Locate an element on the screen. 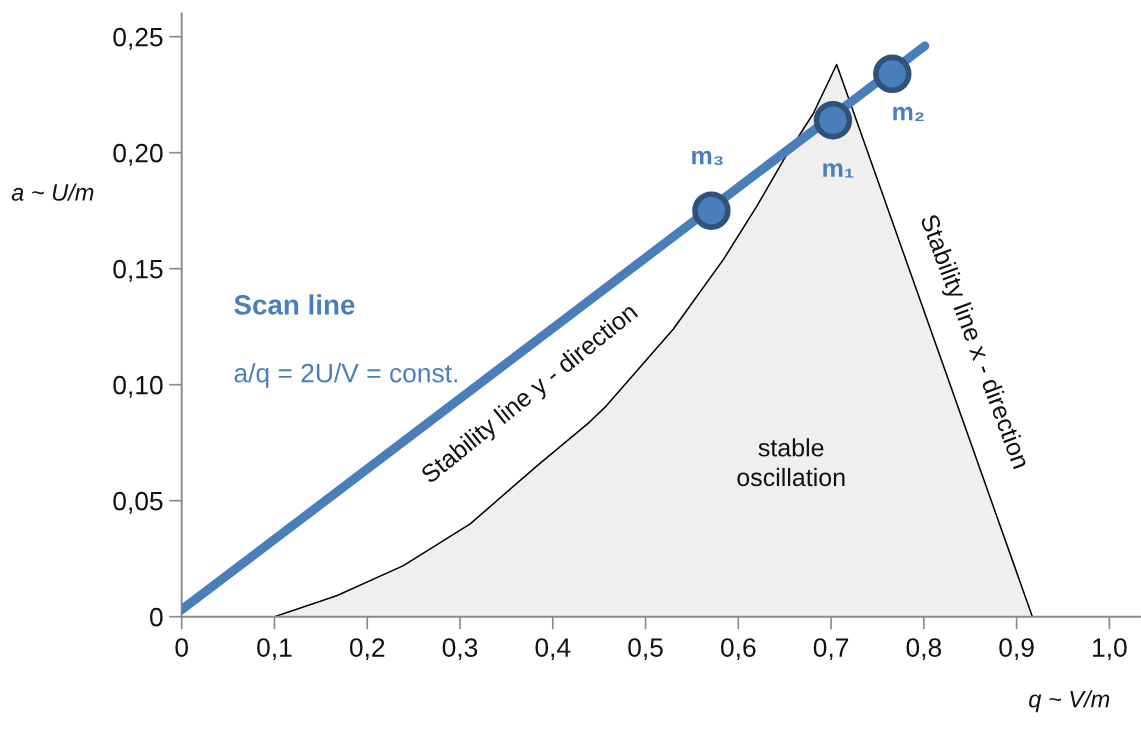 This screenshot has width=1141, height=732. y-tick-label: 0,20 is located at coordinates (138, 154).